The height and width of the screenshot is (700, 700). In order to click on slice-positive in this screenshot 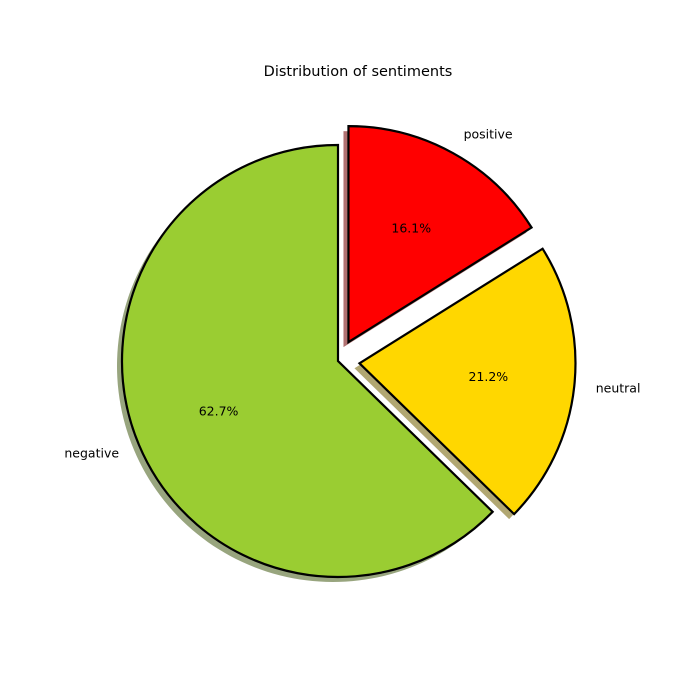, I will do `click(440, 235)`.